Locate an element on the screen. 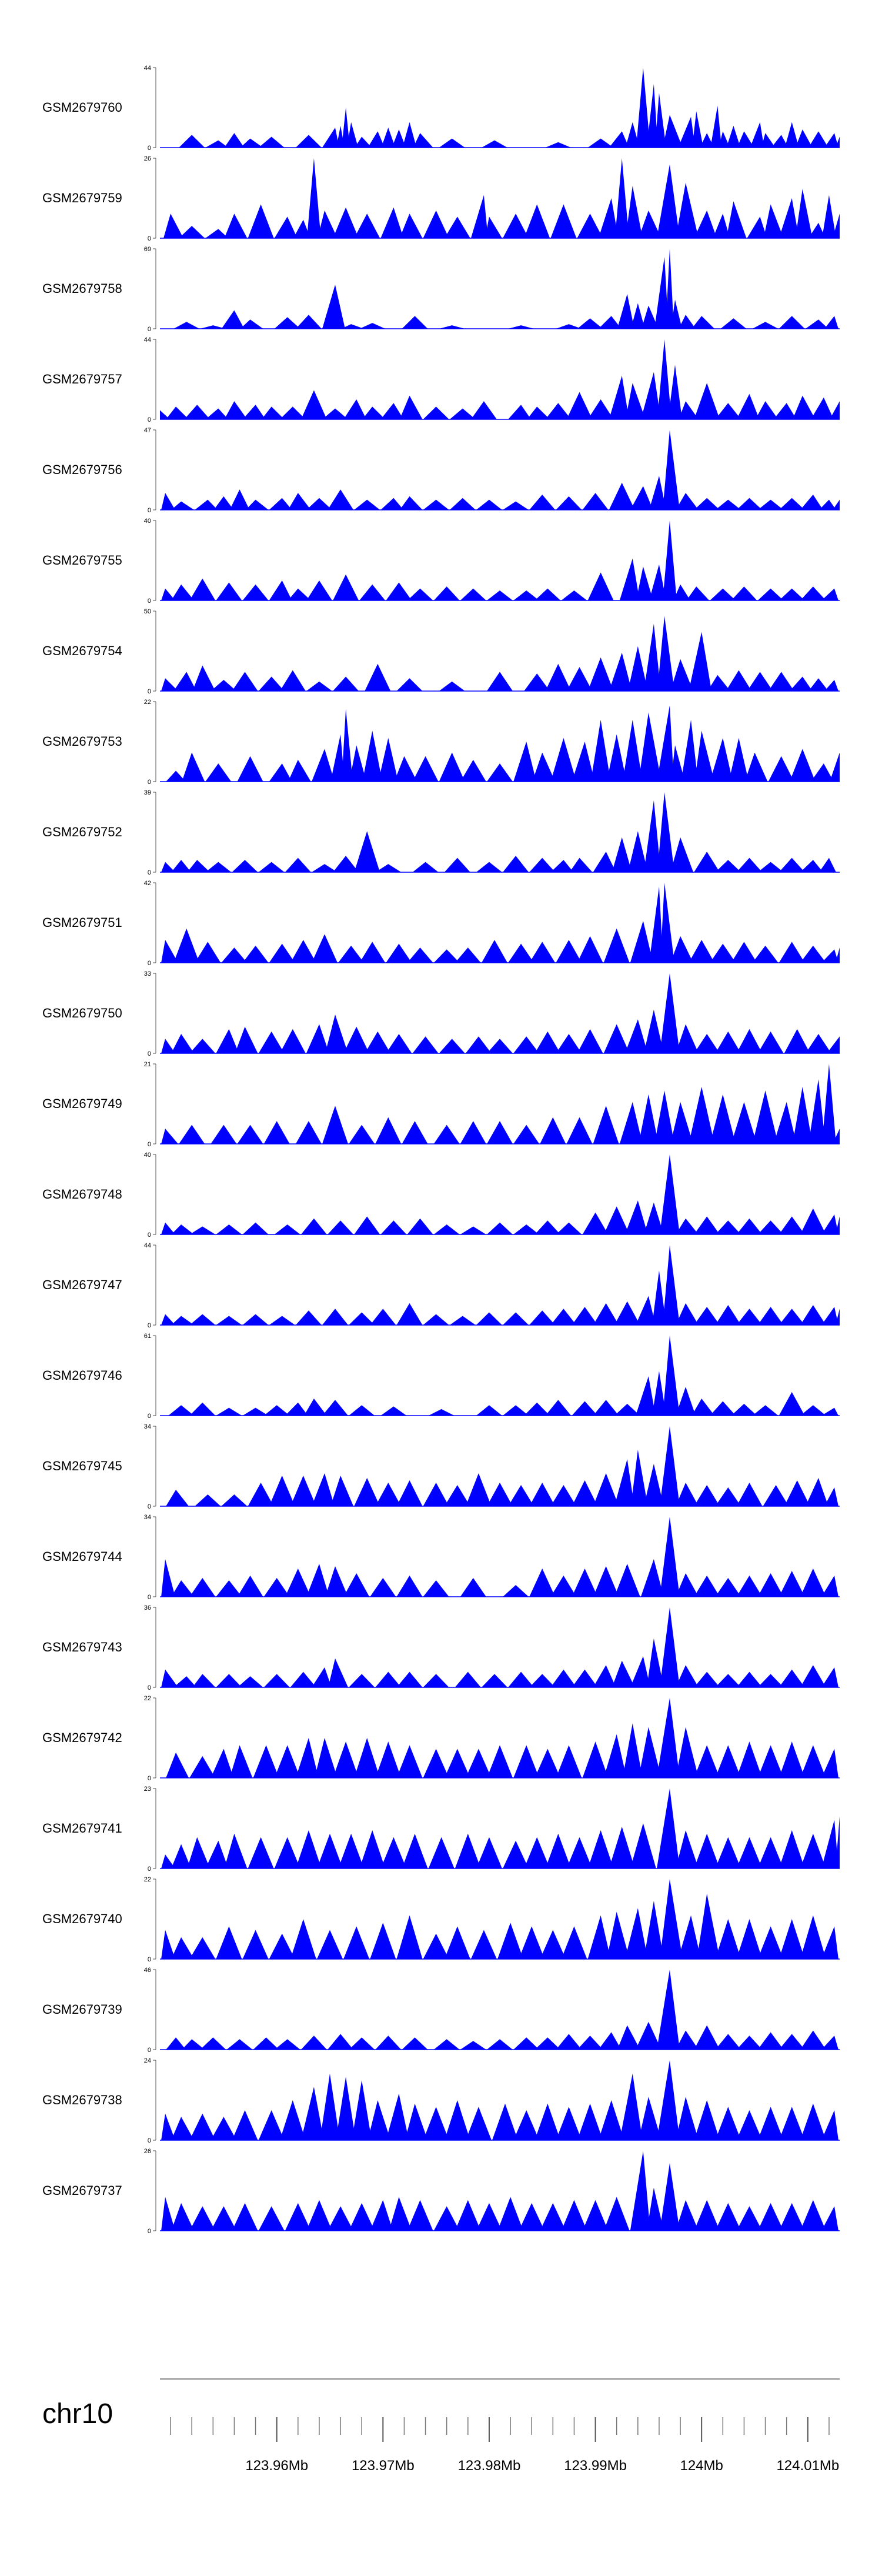 Image resolution: width=882 pixels, height=2576 pixels. track-ymax-label: 61 is located at coordinates (147, 1336).